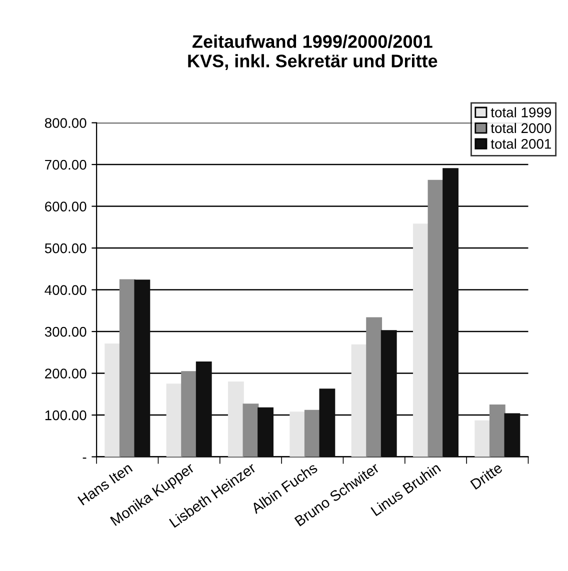 The width and height of the screenshot is (568, 571). I want to click on y-tick-label: 400.00, so click(65, 290).